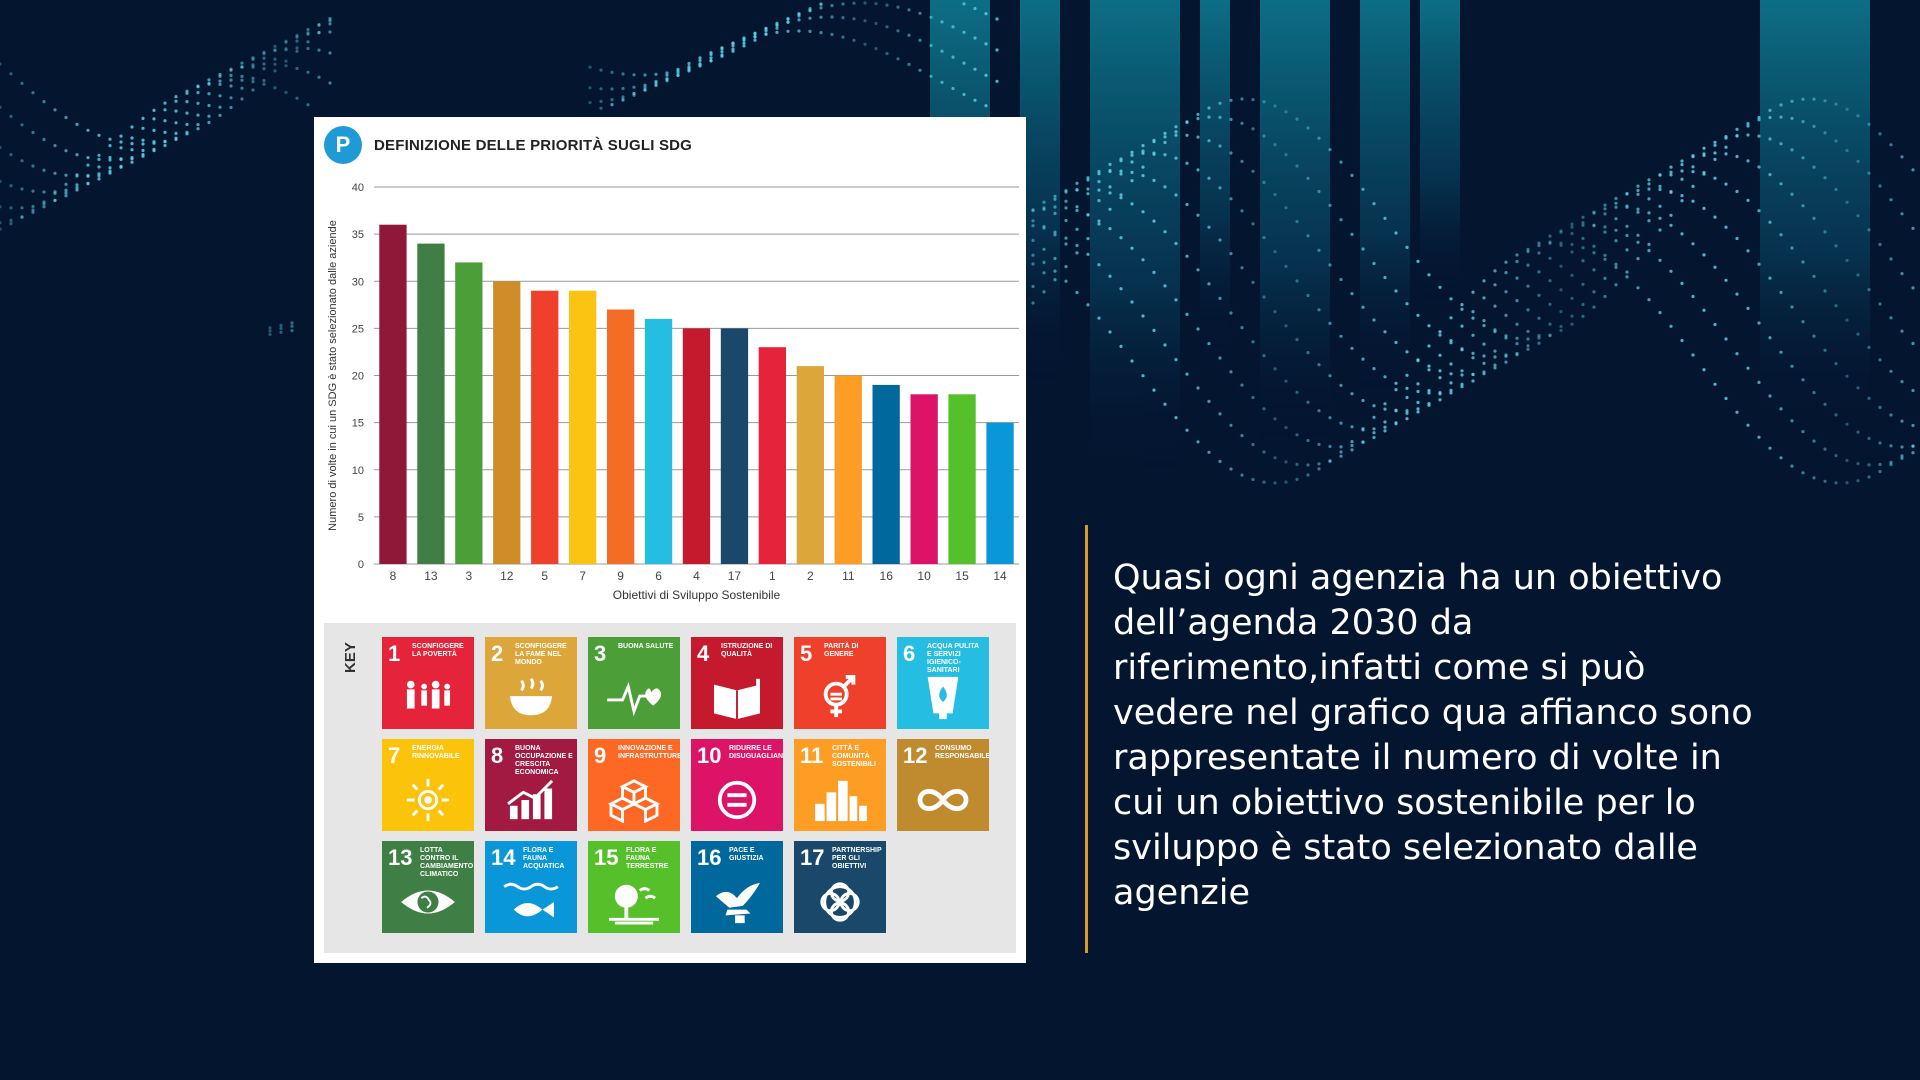 The width and height of the screenshot is (1920, 1080). What do you see at coordinates (497, 653) in the screenshot?
I see `sdg-tile-number: 2` at bounding box center [497, 653].